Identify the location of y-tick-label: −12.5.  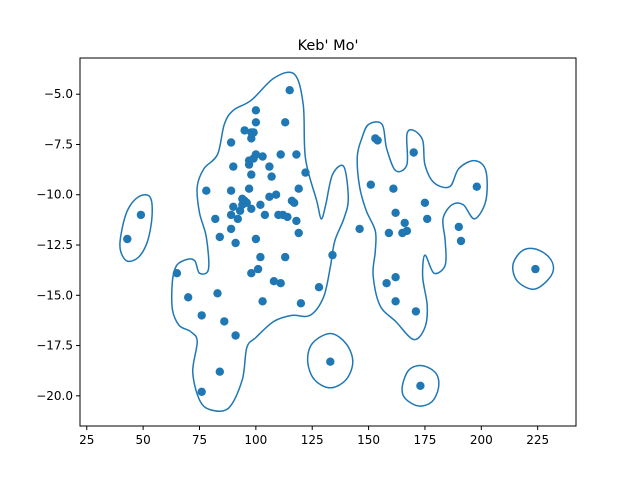
(54, 245).